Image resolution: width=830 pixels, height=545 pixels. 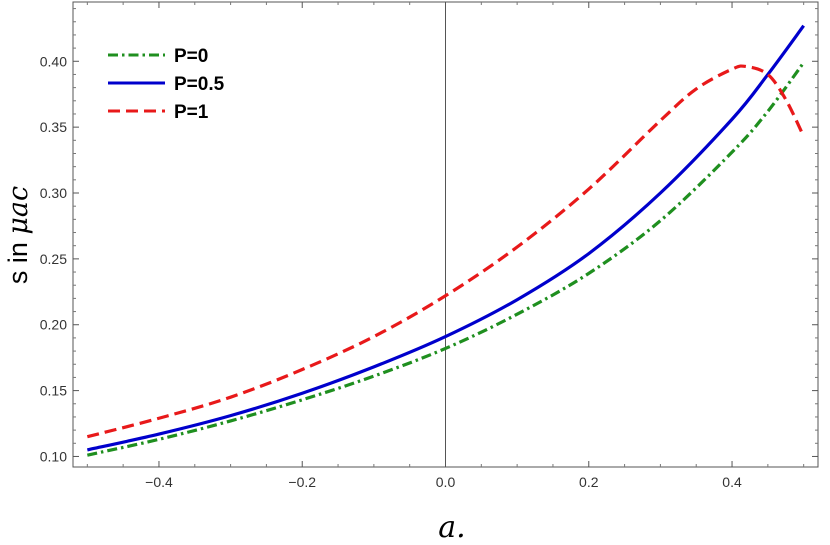 I want to click on x-axis-title: a., so click(x=451, y=527).